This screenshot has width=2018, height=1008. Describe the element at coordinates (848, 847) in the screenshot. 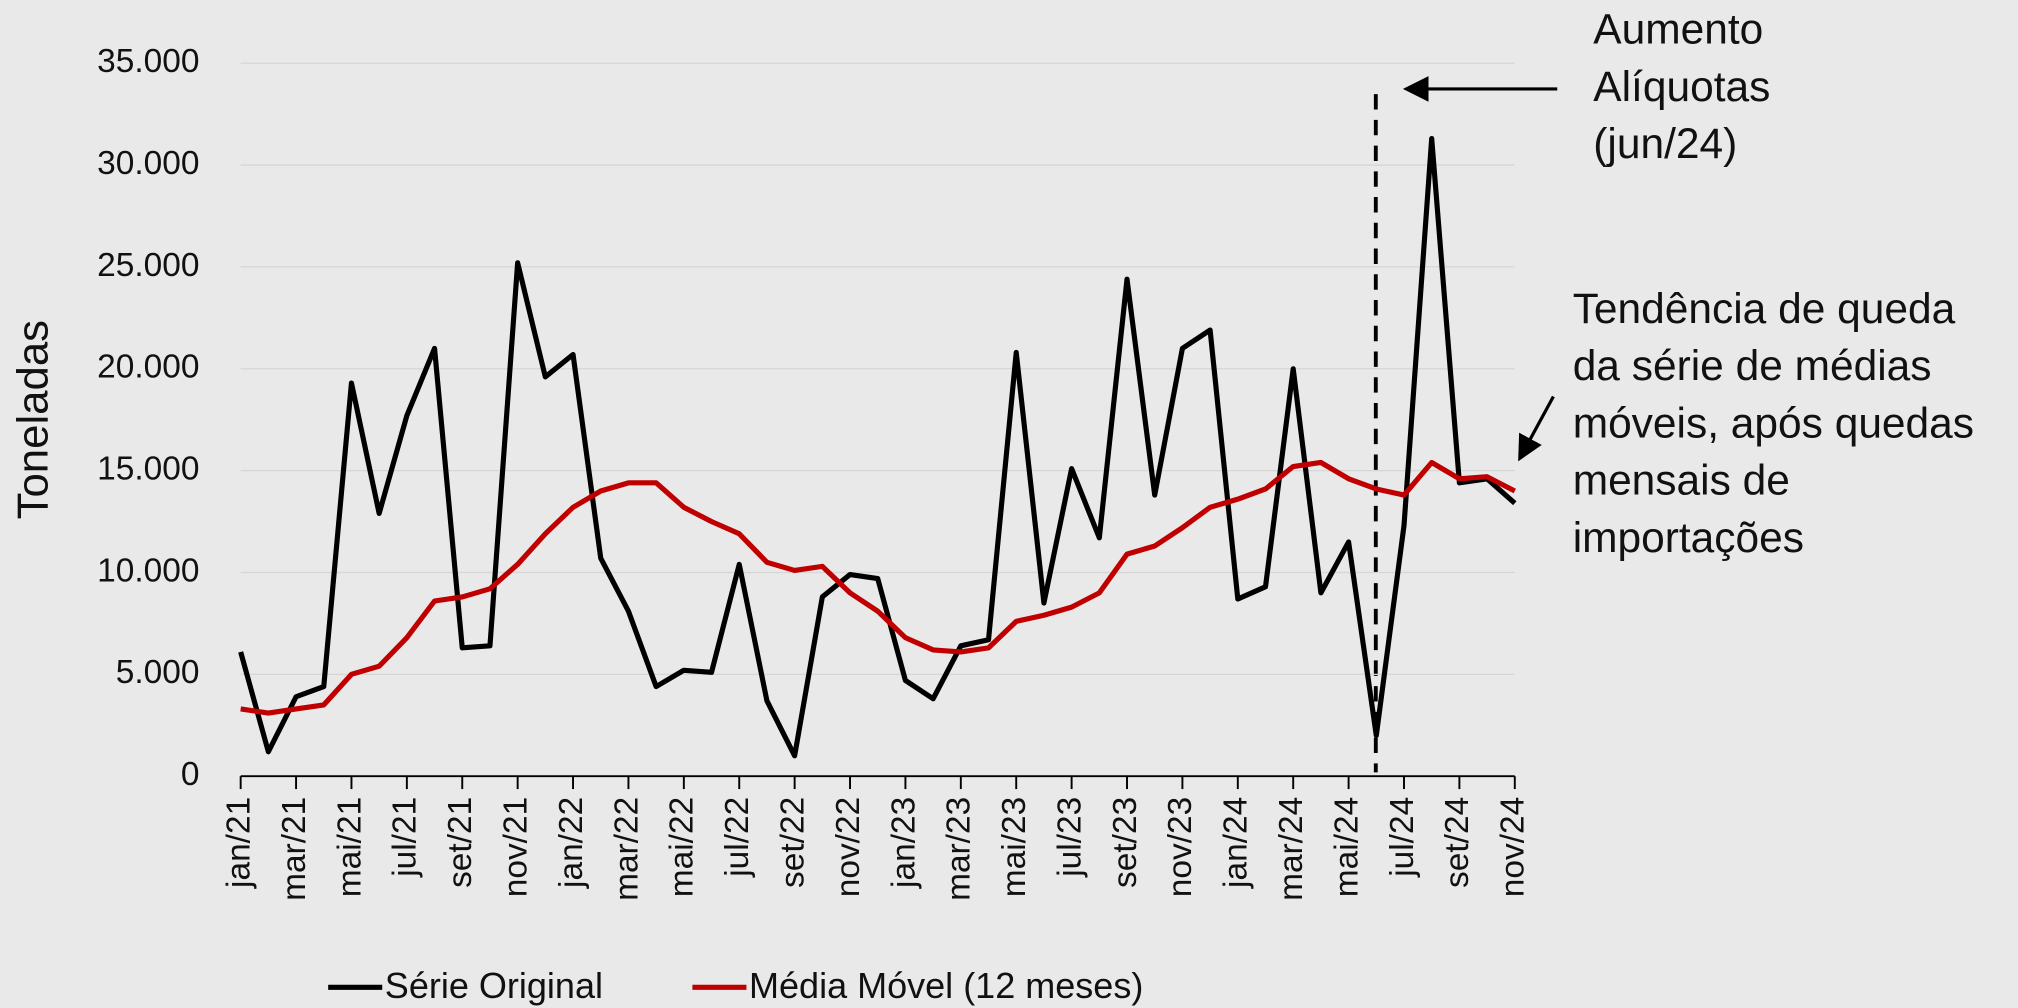

I see `x-tick-label: nov/22` at that location.